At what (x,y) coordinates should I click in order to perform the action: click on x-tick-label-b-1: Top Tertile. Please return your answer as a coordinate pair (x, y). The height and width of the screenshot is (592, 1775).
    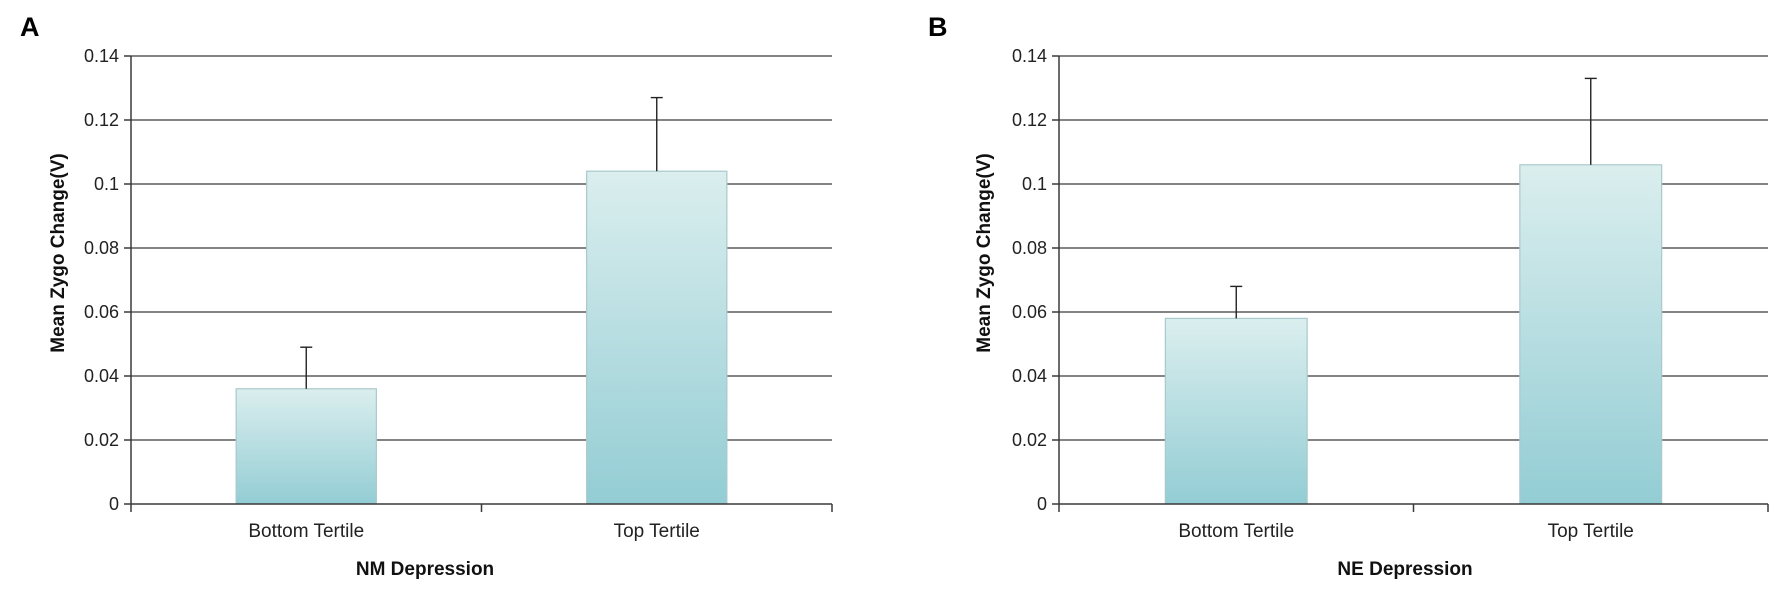
    Looking at the image, I should click on (1591, 531).